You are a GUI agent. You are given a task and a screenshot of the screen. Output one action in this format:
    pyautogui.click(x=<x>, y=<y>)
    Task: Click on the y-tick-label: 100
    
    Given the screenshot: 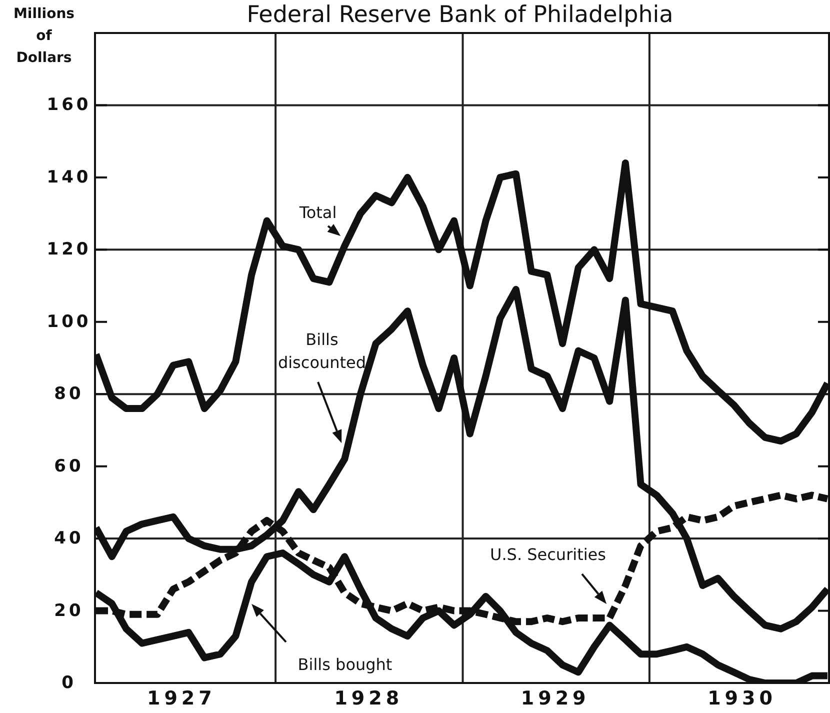 What is the action you would take?
    pyautogui.click(x=69, y=322)
    